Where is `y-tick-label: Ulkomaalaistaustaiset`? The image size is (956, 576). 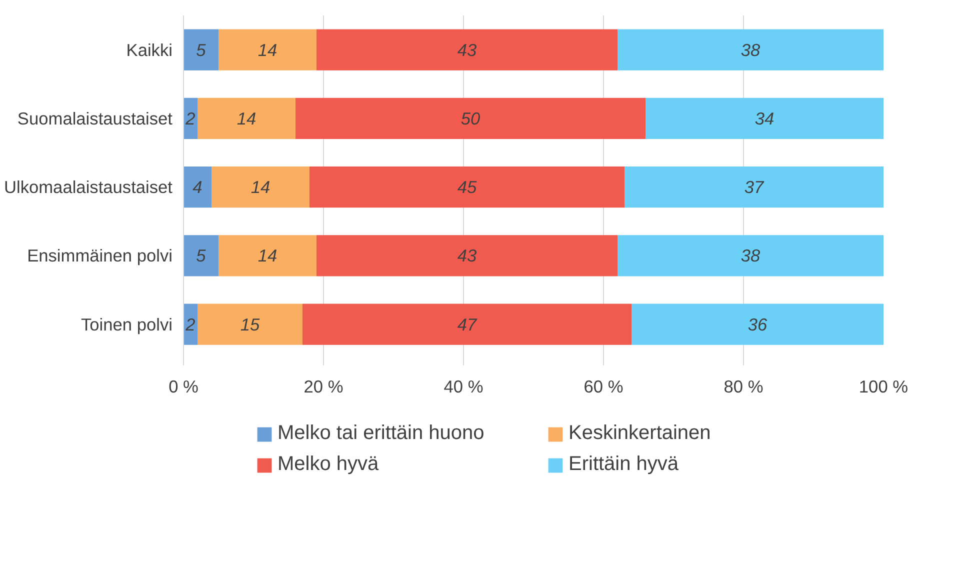 y-tick-label: Ulkomaalaistaustaiset is located at coordinates (88, 187).